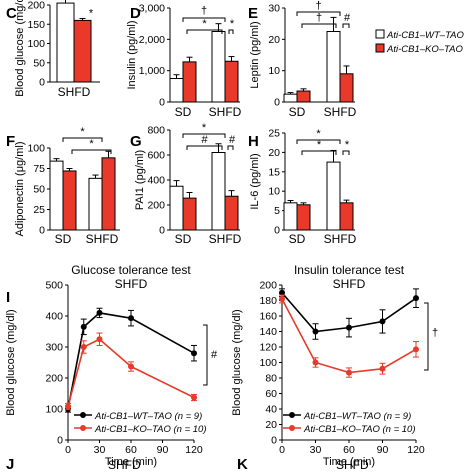 This screenshot has width=474, height=474. I want to click on panel-j-label: SHFD, so click(124, 465).